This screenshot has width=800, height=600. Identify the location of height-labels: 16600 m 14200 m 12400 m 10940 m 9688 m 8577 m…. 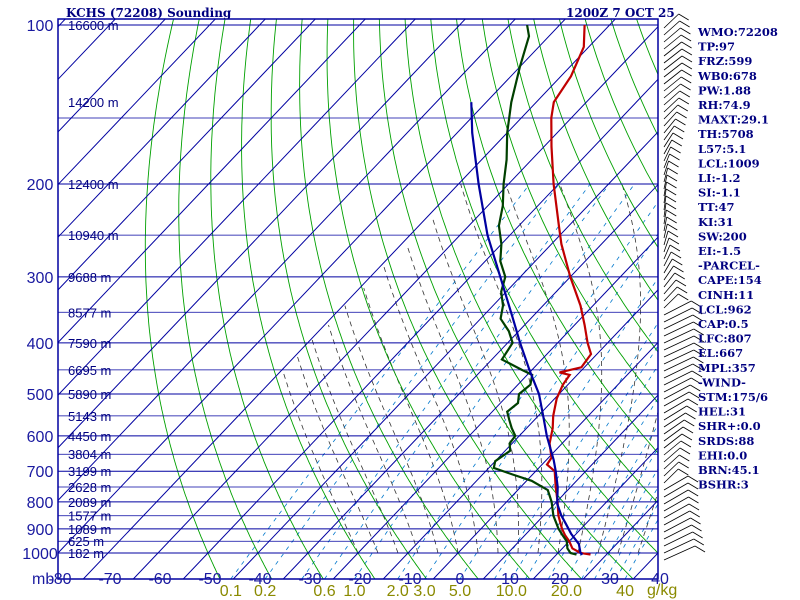
(93, 289).